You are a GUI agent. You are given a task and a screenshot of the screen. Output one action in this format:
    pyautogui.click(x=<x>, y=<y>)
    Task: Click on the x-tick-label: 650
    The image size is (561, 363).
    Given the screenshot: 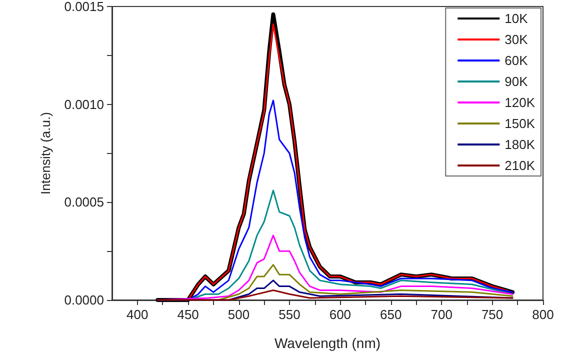 What is the action you would take?
    pyautogui.click(x=391, y=314)
    